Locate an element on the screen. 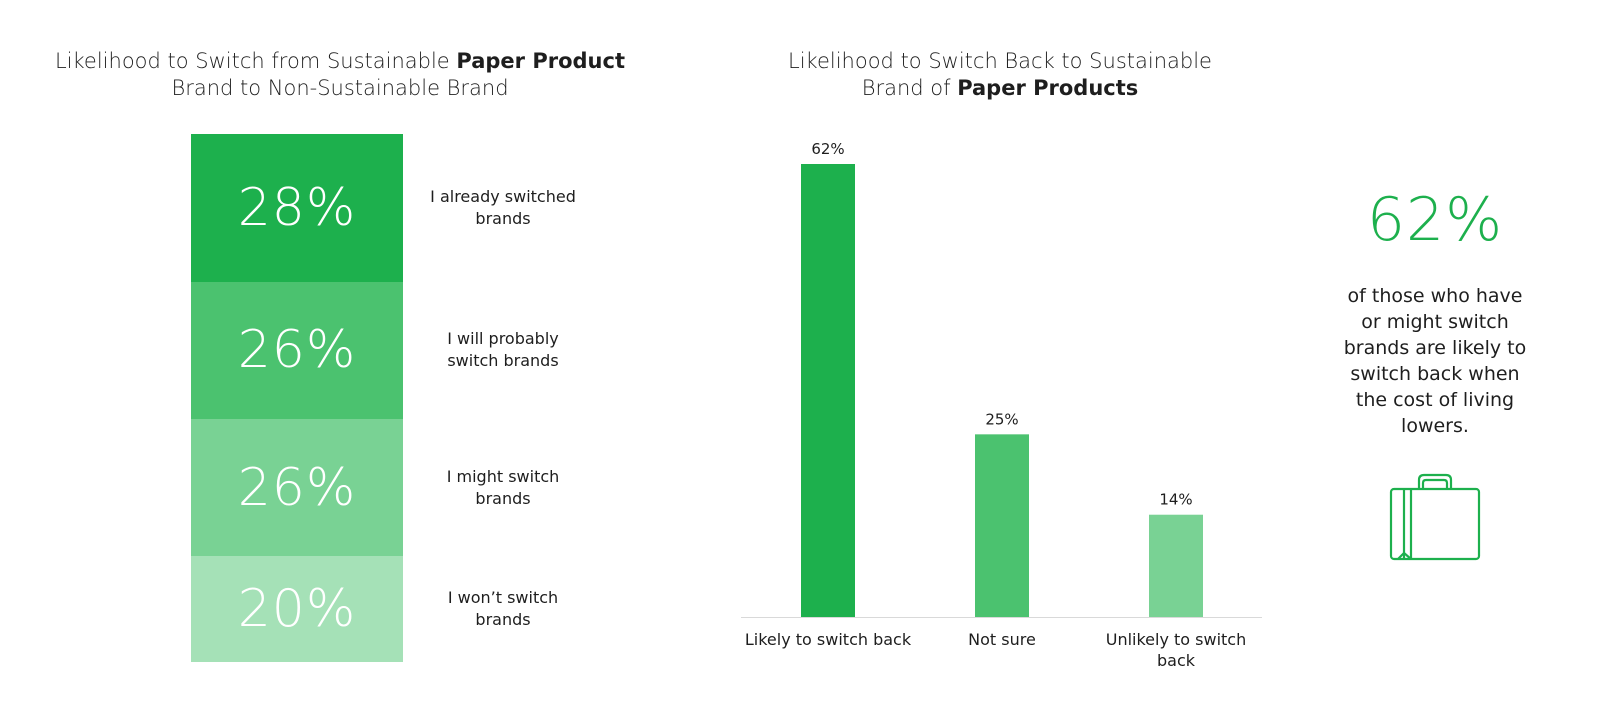 The height and width of the screenshot is (728, 1600). segment-category-label: I will probably switch brands is located at coordinates (503, 350).